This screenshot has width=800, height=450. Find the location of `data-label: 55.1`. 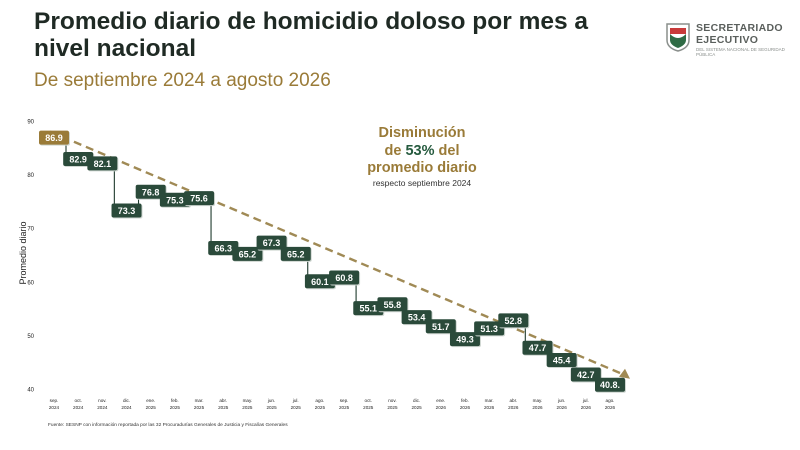

data-label: 55.1 is located at coordinates (368, 309).